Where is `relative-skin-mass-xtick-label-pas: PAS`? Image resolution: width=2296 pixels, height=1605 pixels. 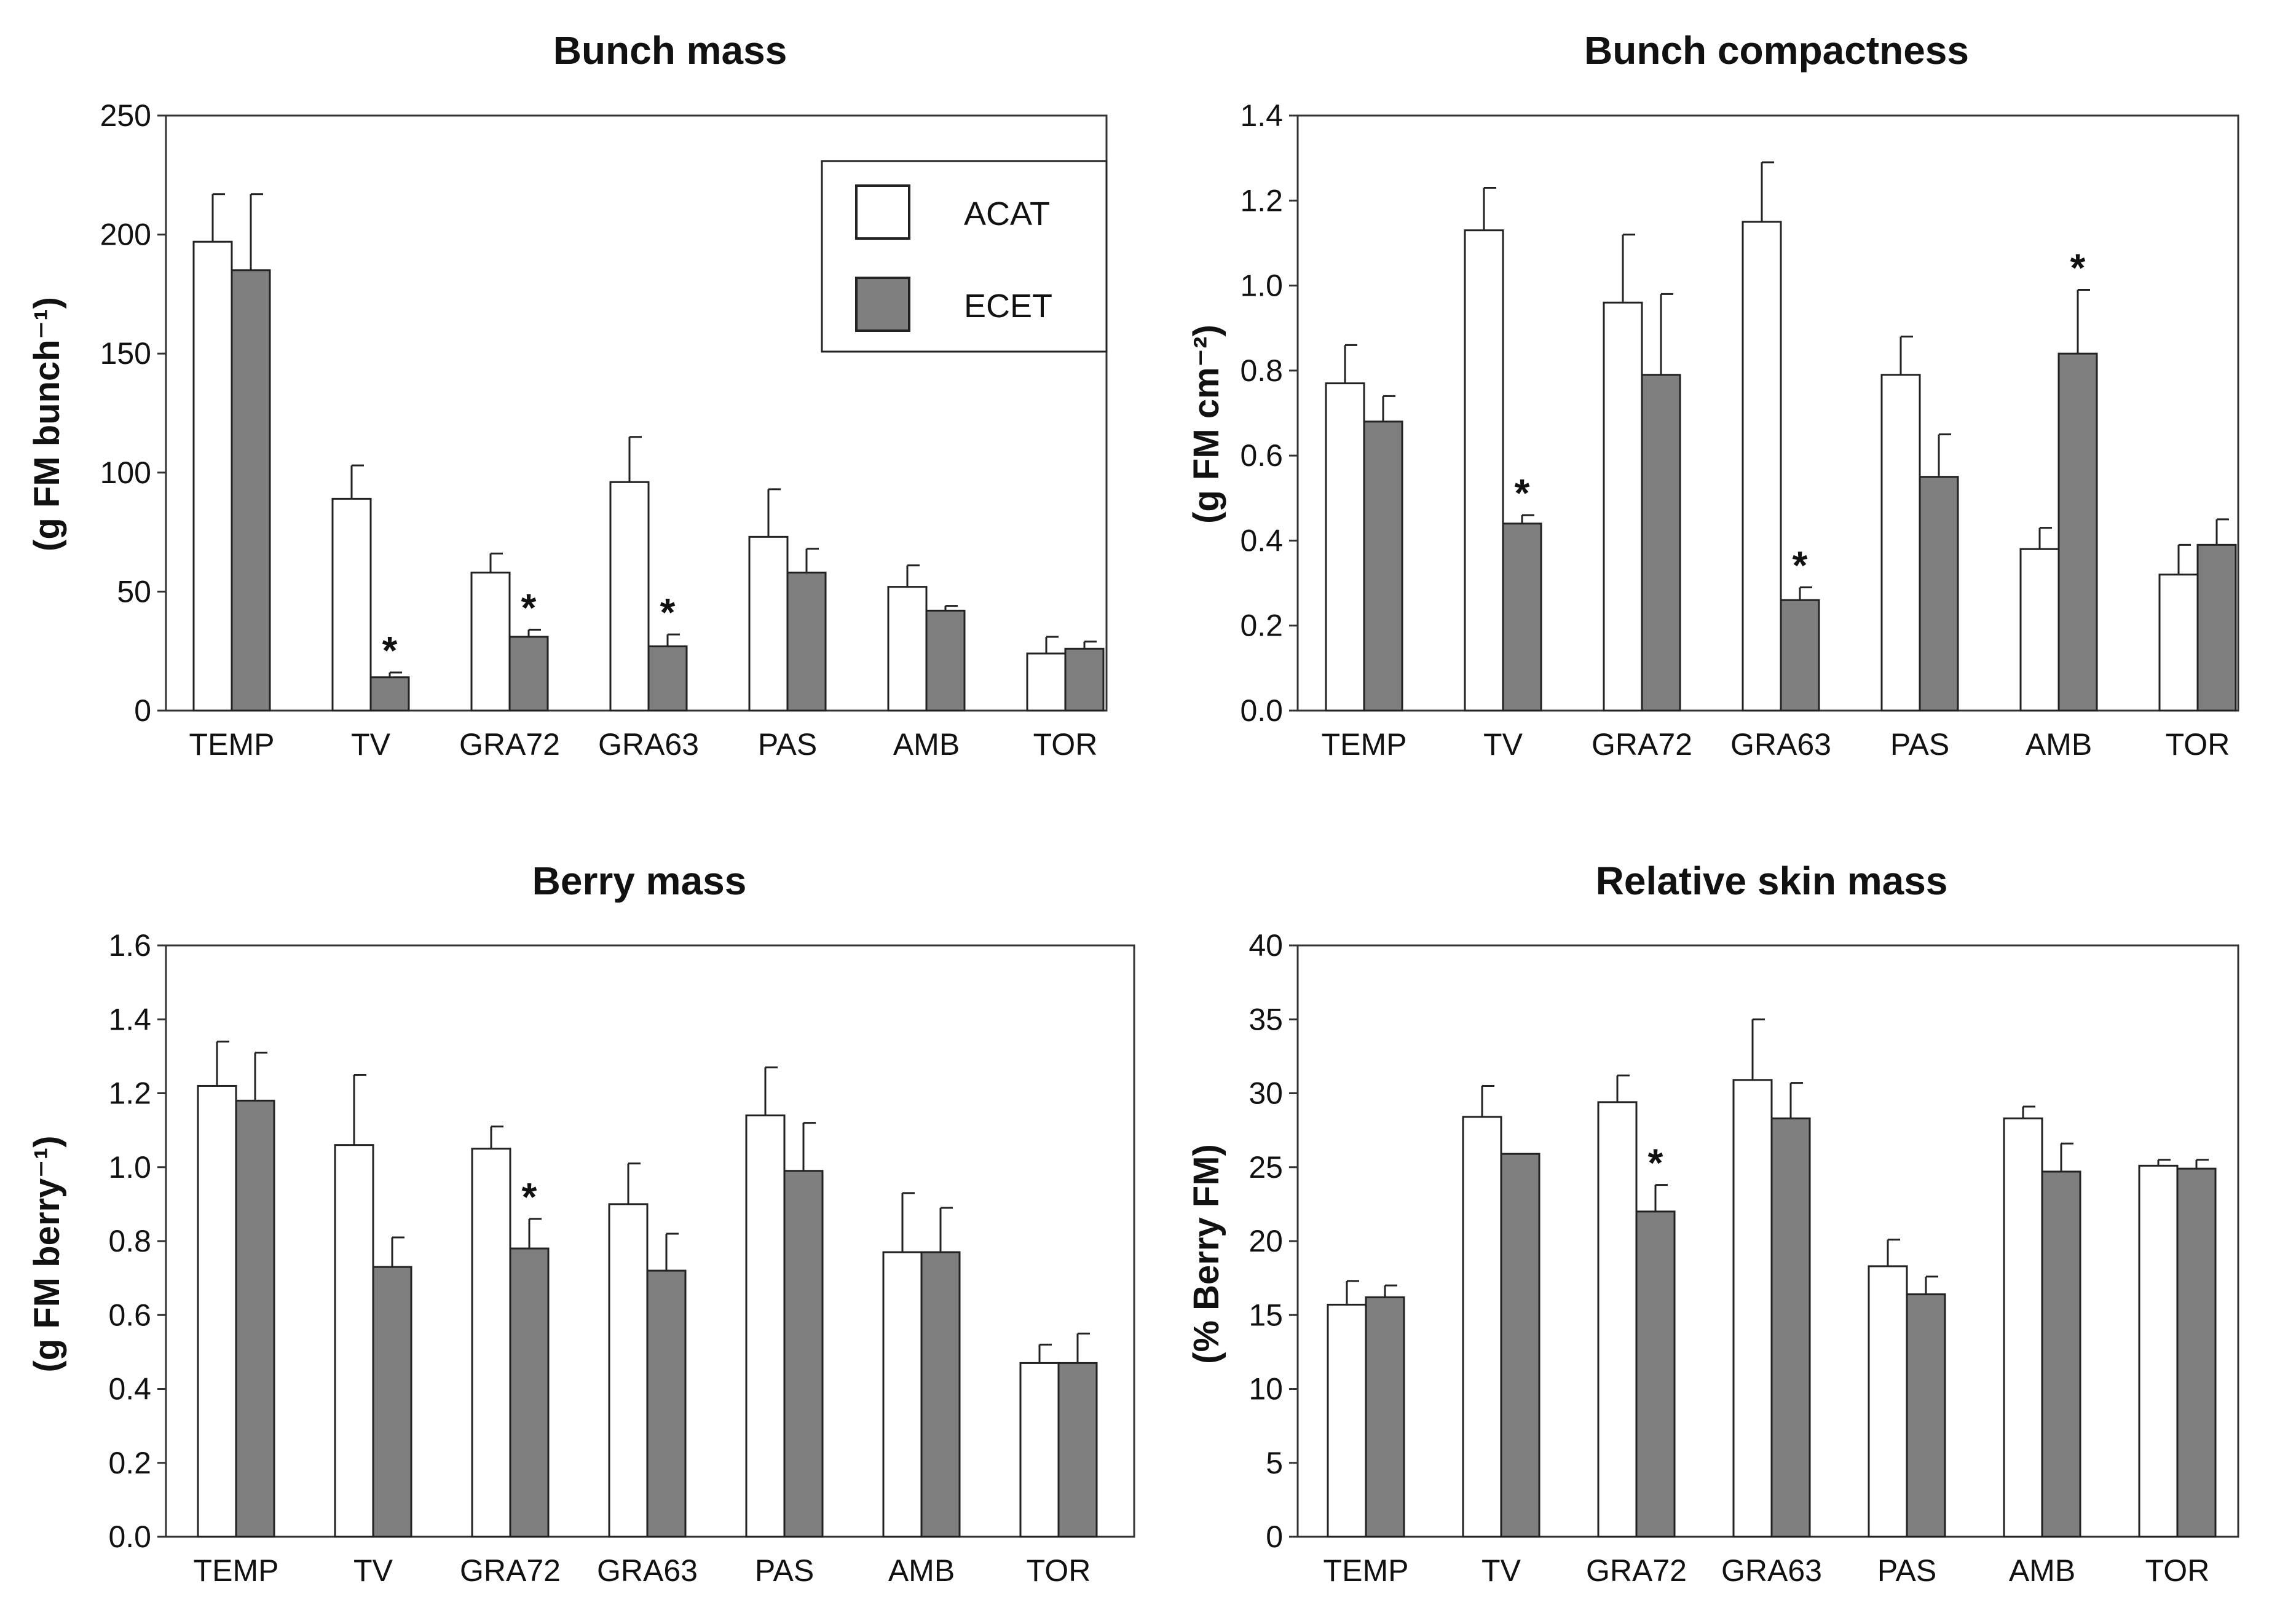
relative-skin-mass-xtick-label-pas: PAS is located at coordinates (1907, 1570).